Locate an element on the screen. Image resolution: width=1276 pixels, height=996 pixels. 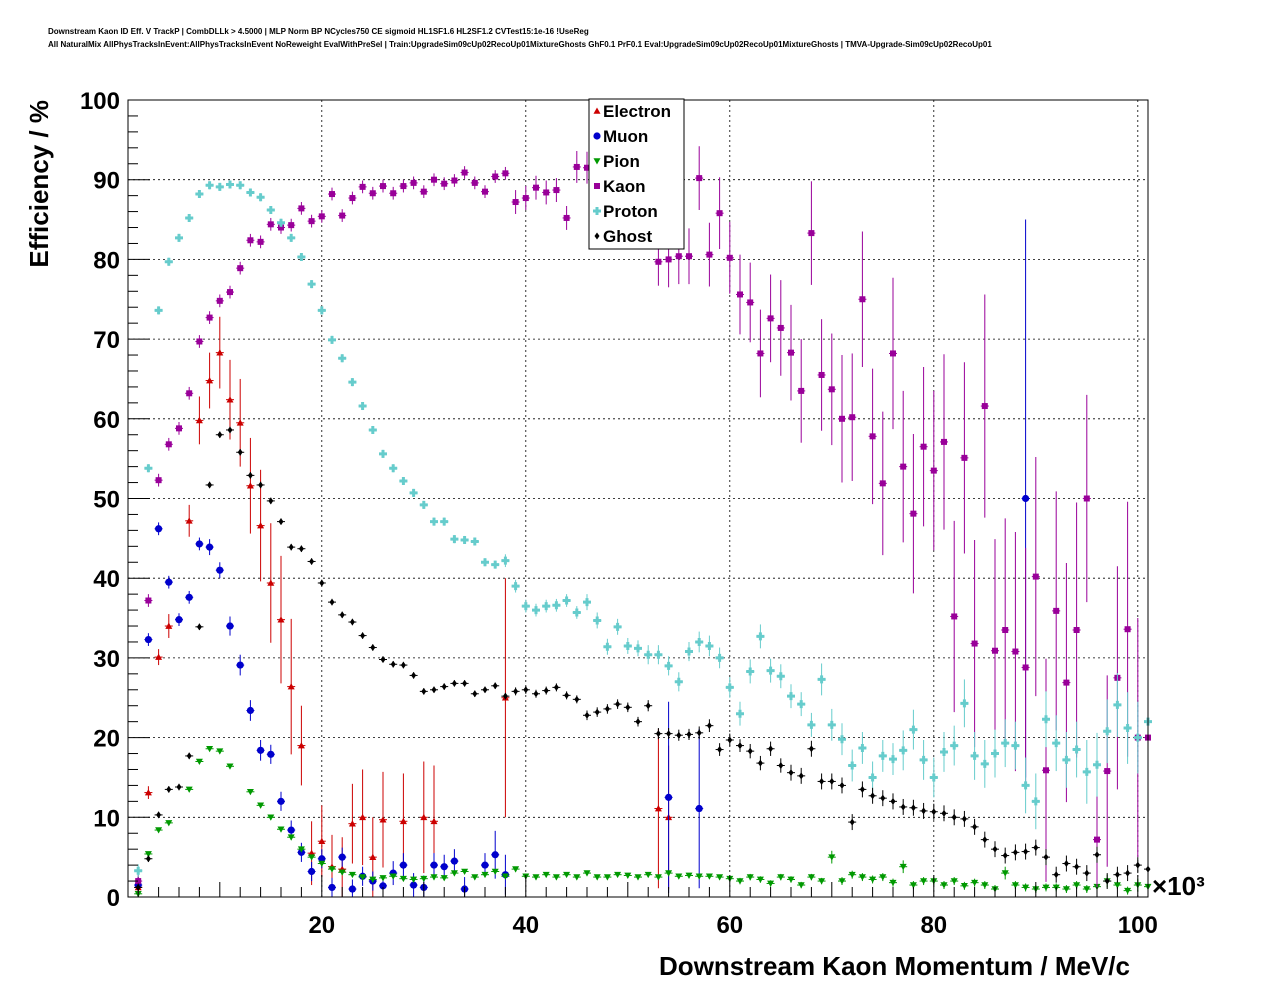
legend-marker-electron is located at coordinates (597, 110).